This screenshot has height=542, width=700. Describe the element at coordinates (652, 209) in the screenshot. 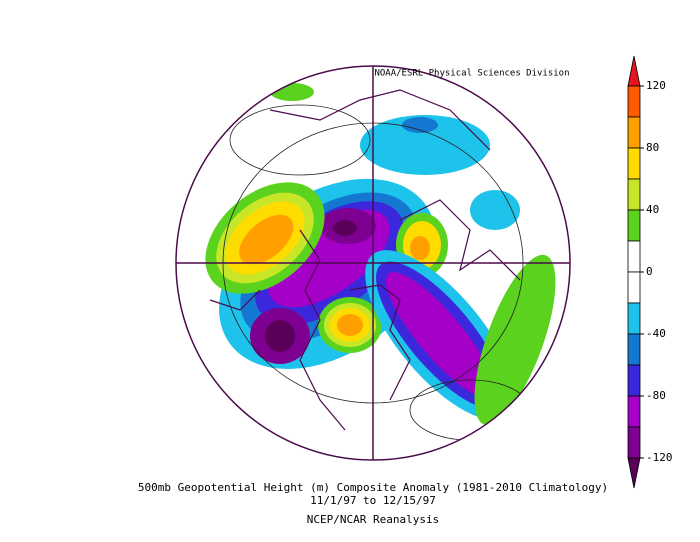

I see `colorbar-tick-label: 40` at that location.